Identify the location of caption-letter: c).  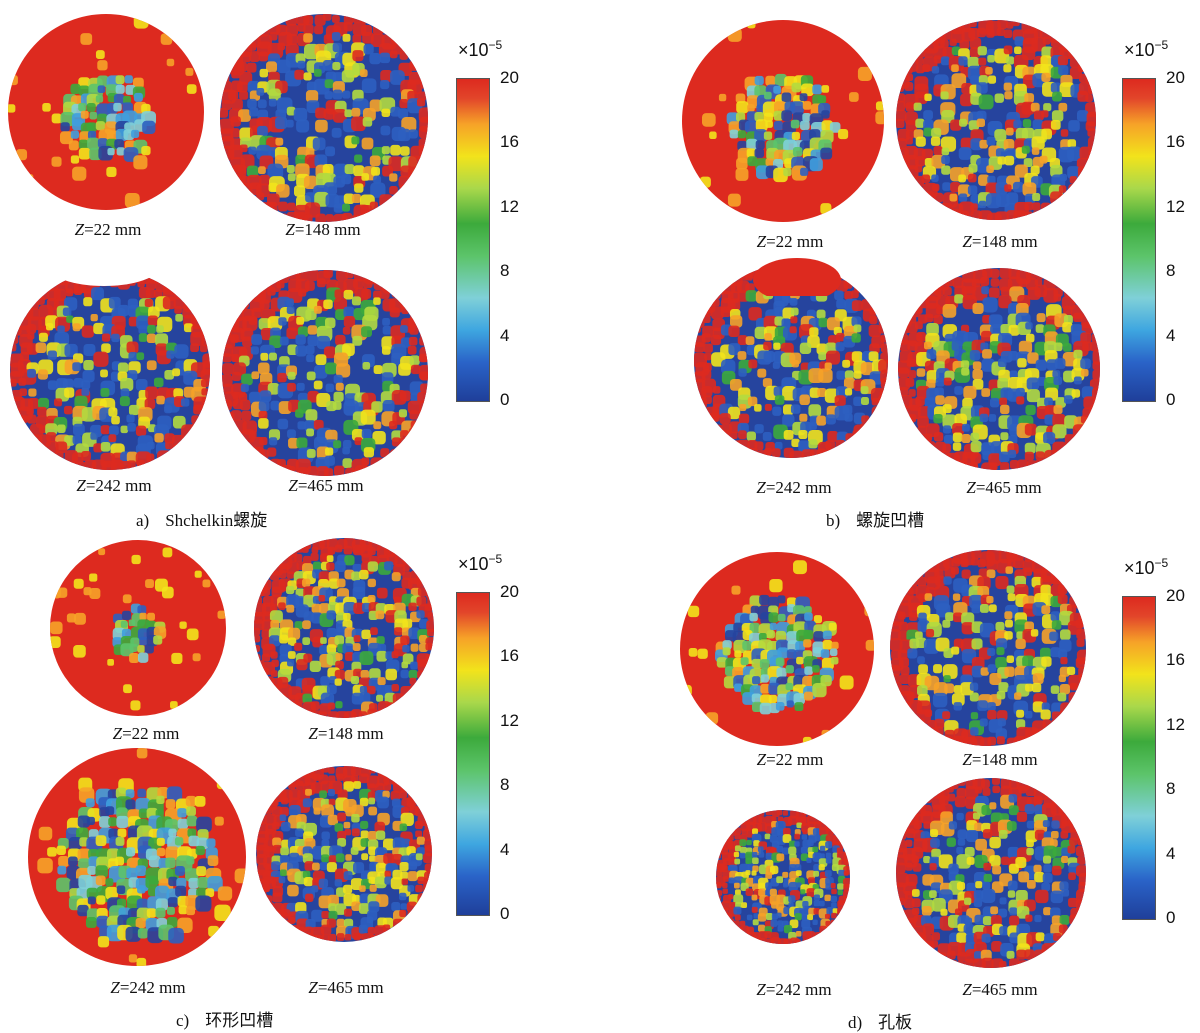
(182, 1020).